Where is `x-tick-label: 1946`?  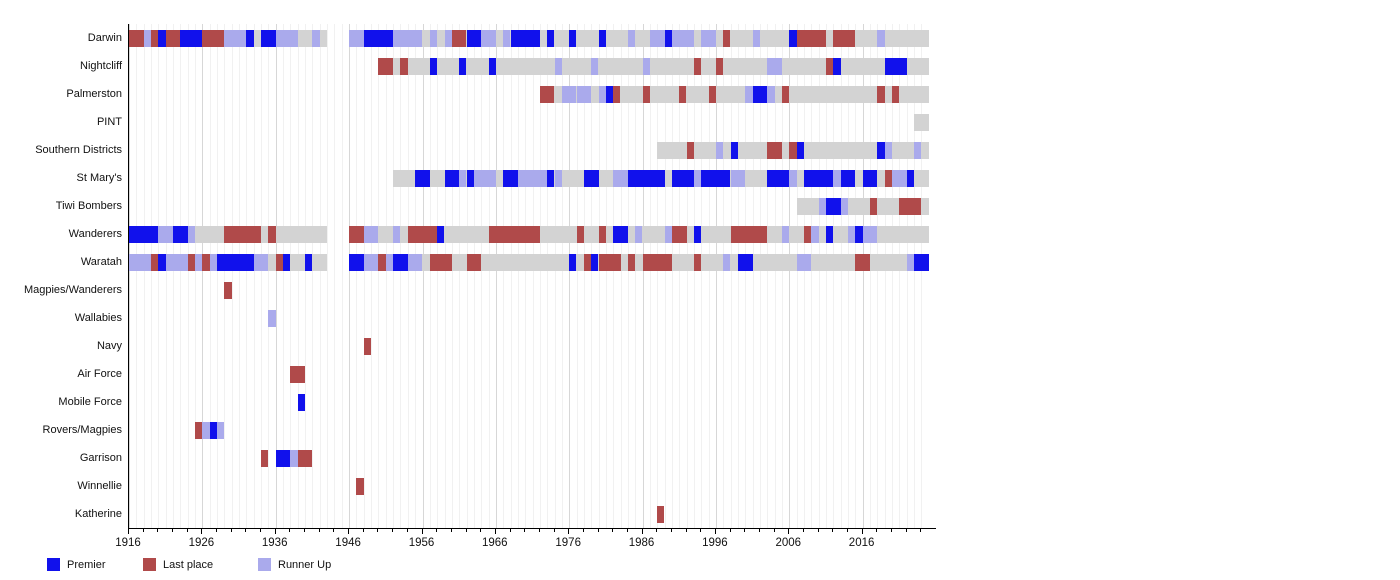 x-tick-label: 1946 is located at coordinates (348, 543).